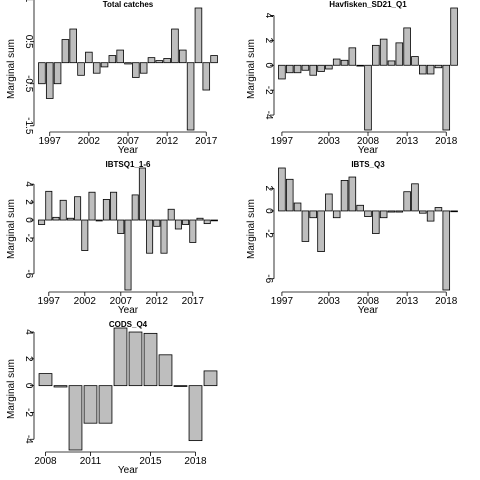 This screenshot has height=480, width=480. I want to click on chart-title: Total catches, so click(128, 4).